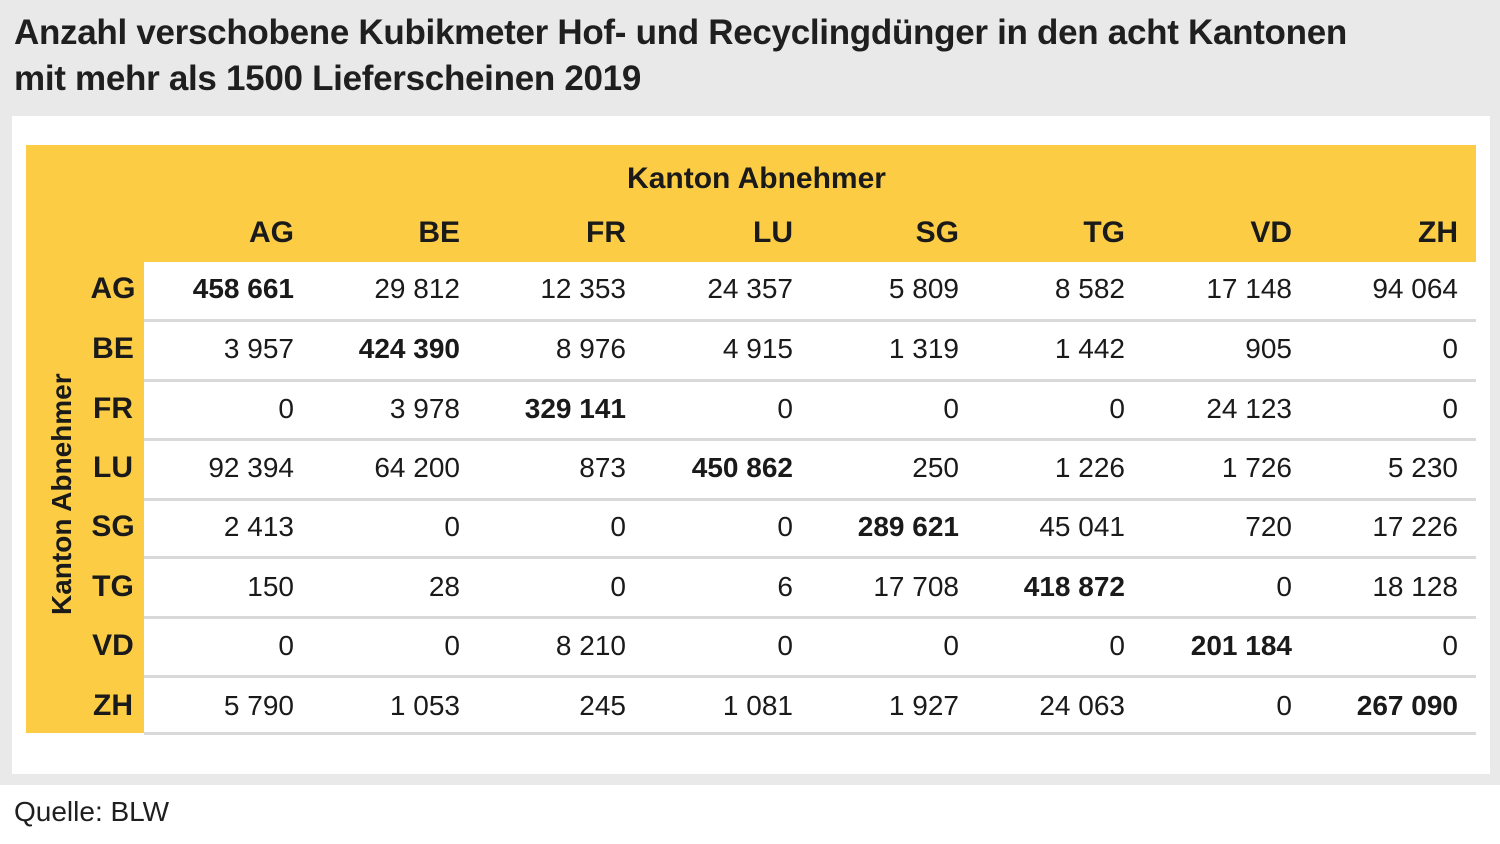 The image size is (1500, 844). Describe the element at coordinates (113, 288) in the screenshot. I see `row-header-ag: AG` at that location.